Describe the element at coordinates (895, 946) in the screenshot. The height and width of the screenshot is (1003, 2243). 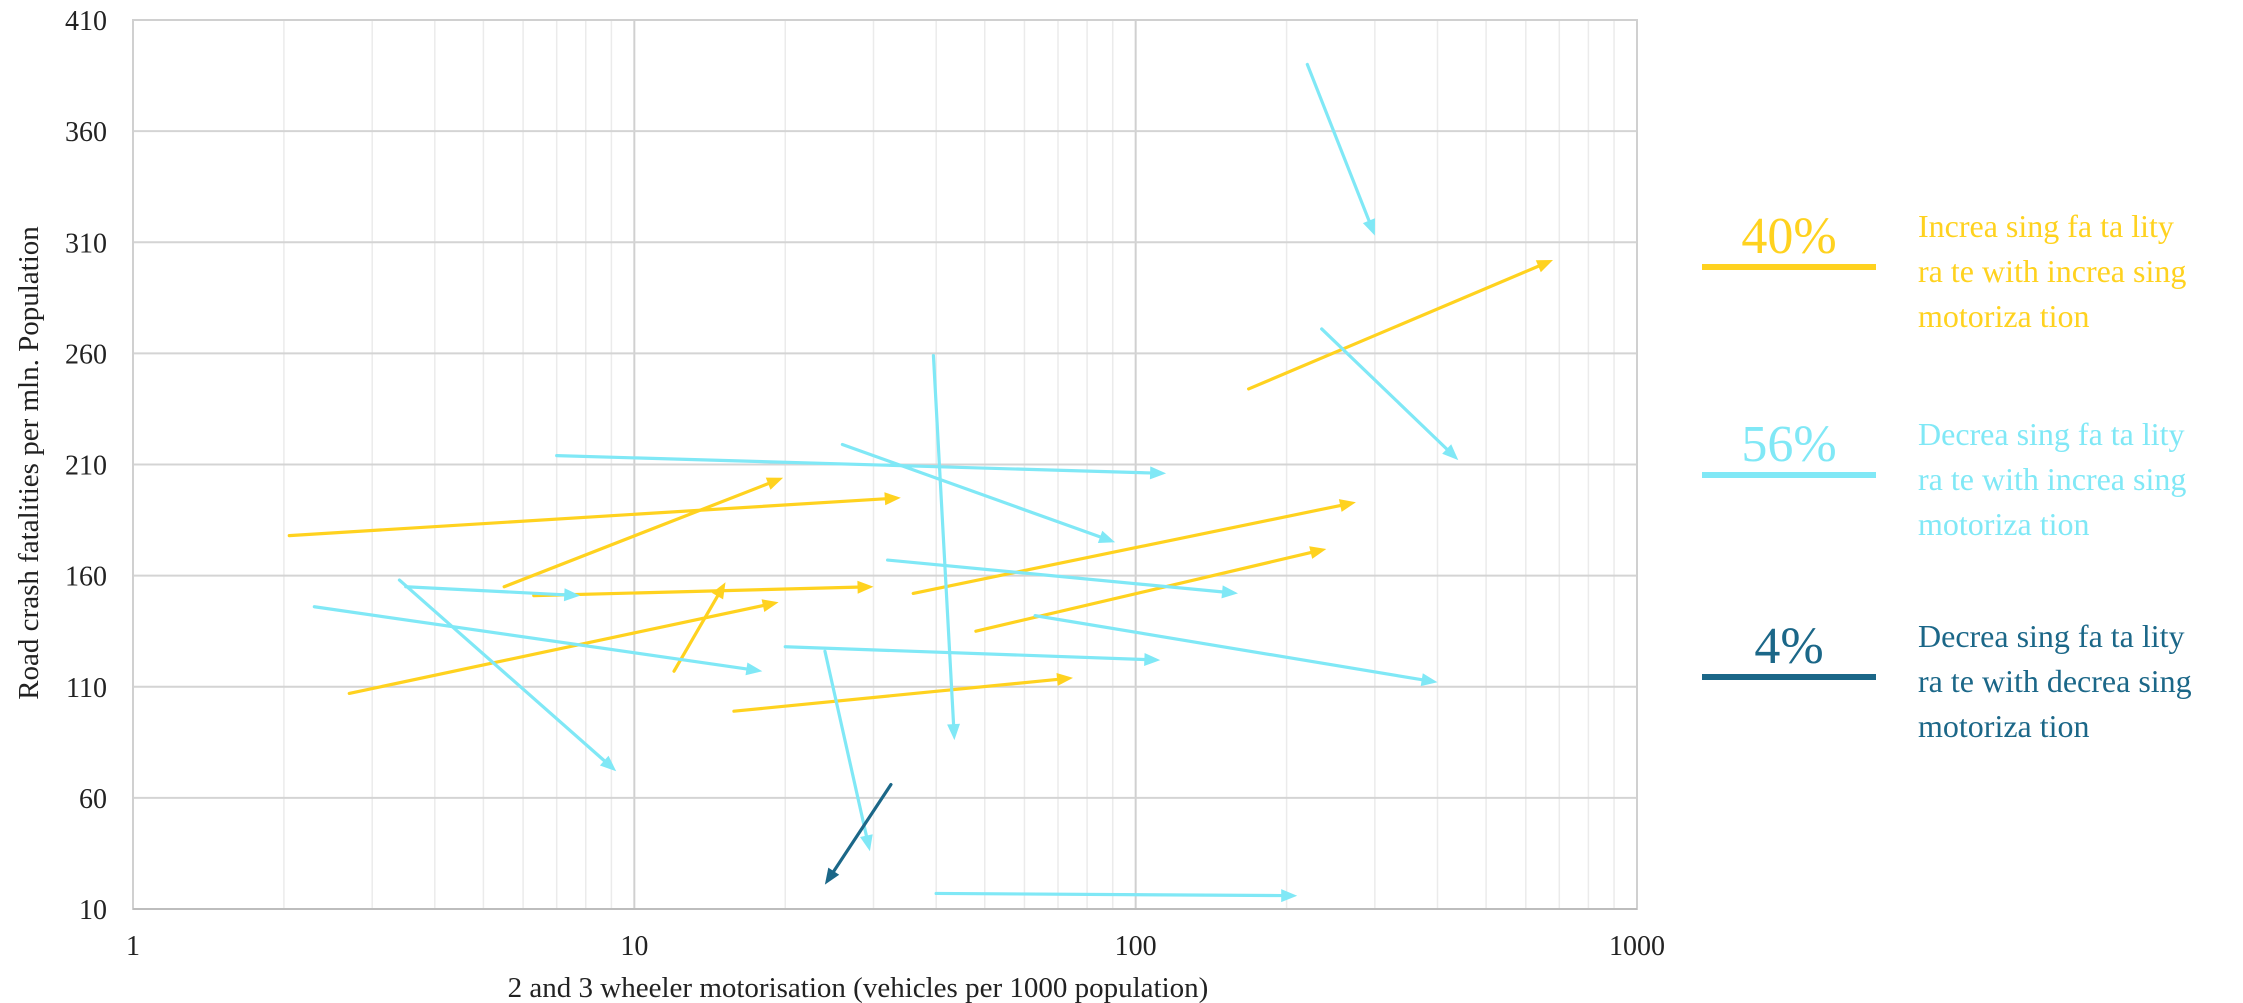
I see `x-tick-labels: 1 10 100 1000` at that location.